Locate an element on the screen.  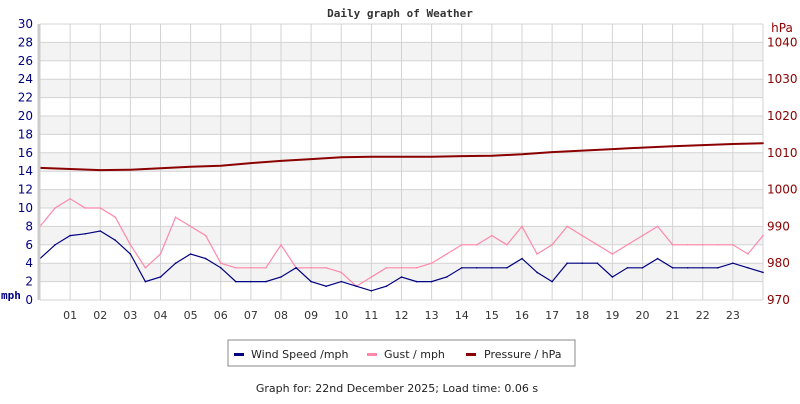
x-tick-label: 14 is located at coordinates (462, 315).